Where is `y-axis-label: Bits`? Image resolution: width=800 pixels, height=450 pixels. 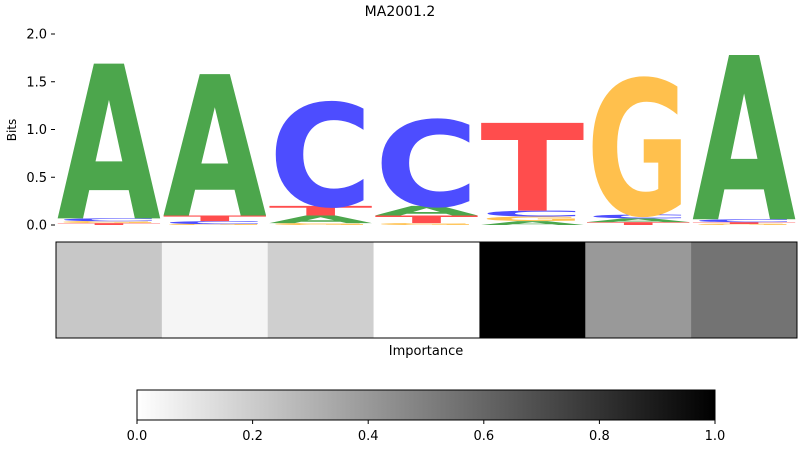 y-axis-label: Bits is located at coordinates (12, 130).